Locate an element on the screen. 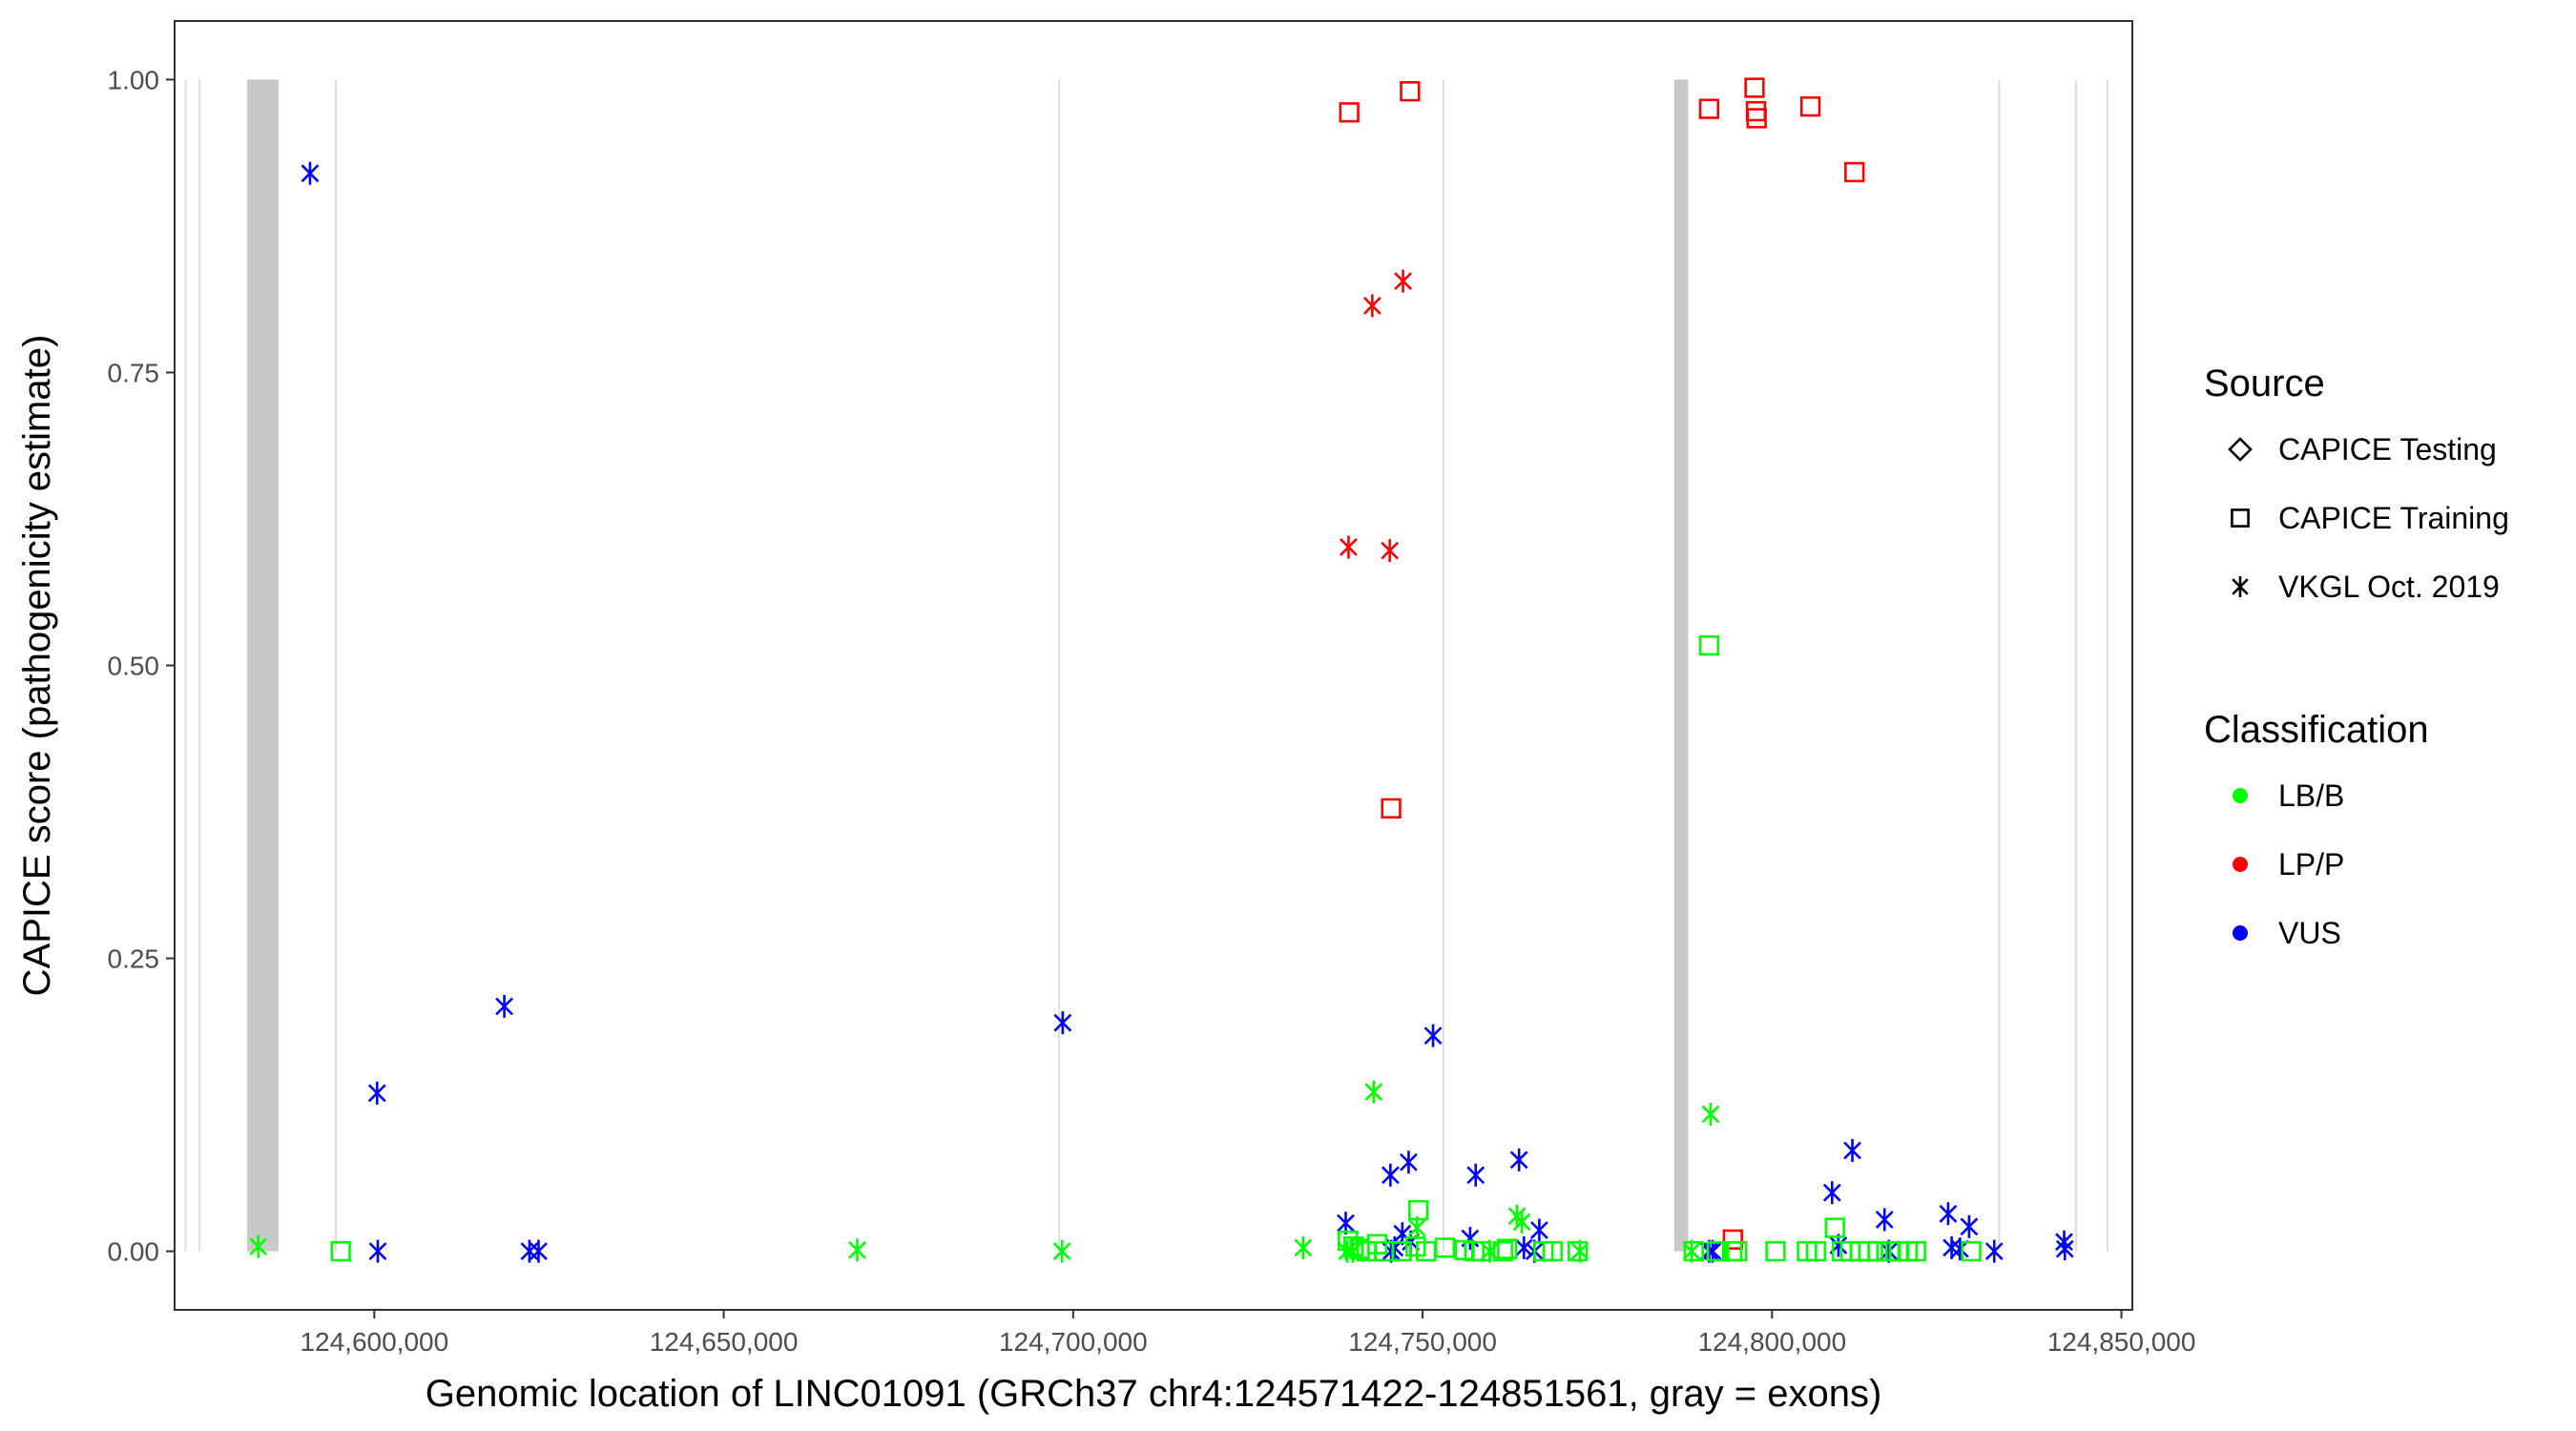 The width and height of the screenshot is (2576, 1431). legend-classification-title: Classification is located at coordinates (2316, 730).